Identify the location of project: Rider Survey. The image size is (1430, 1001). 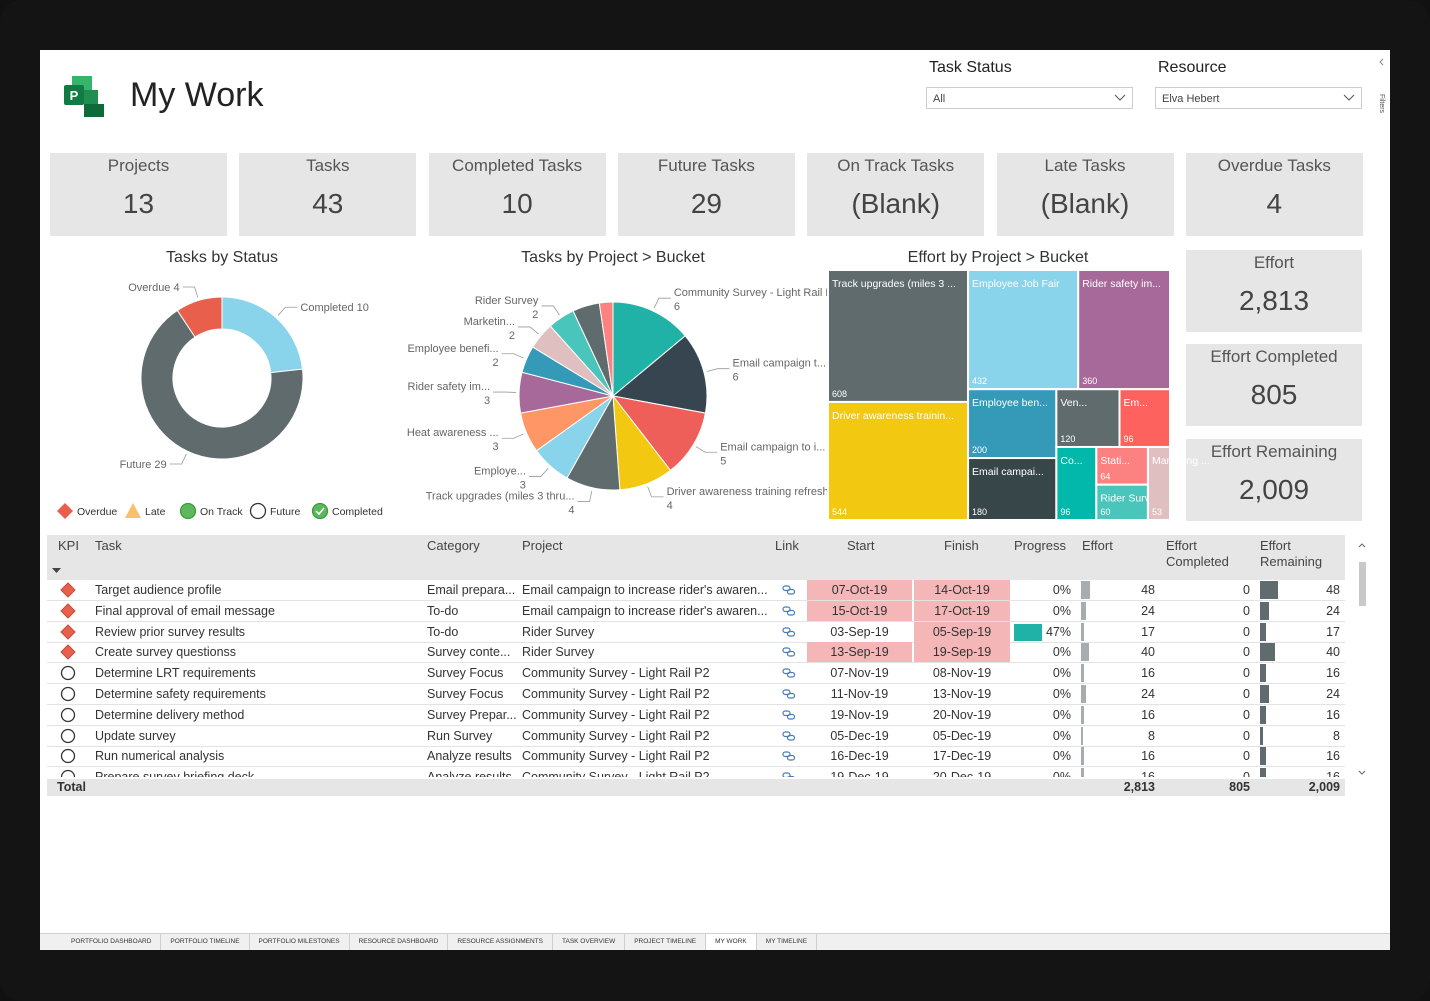
(558, 652).